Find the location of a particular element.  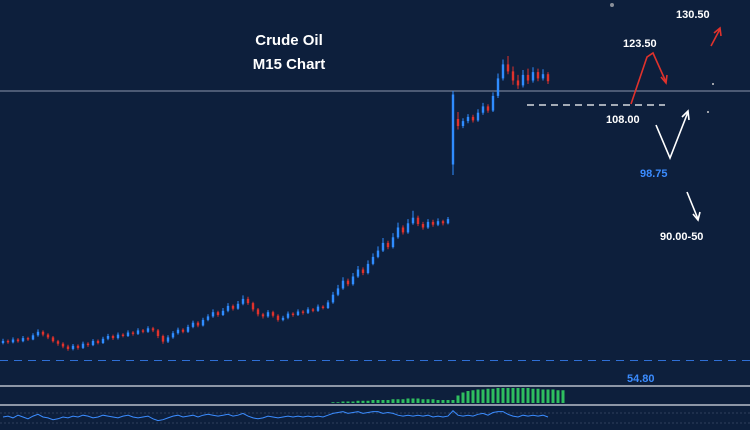

white-down-arrow is located at coordinates (692, 205).